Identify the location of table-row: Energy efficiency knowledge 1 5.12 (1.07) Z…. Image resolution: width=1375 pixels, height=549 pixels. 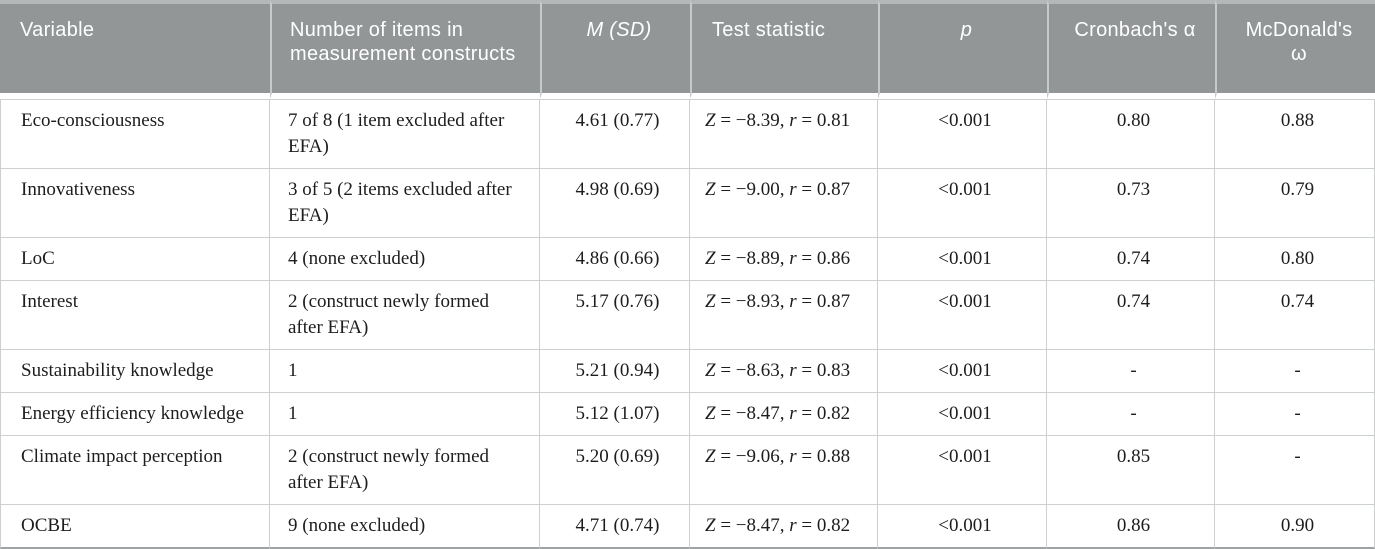
(687, 414).